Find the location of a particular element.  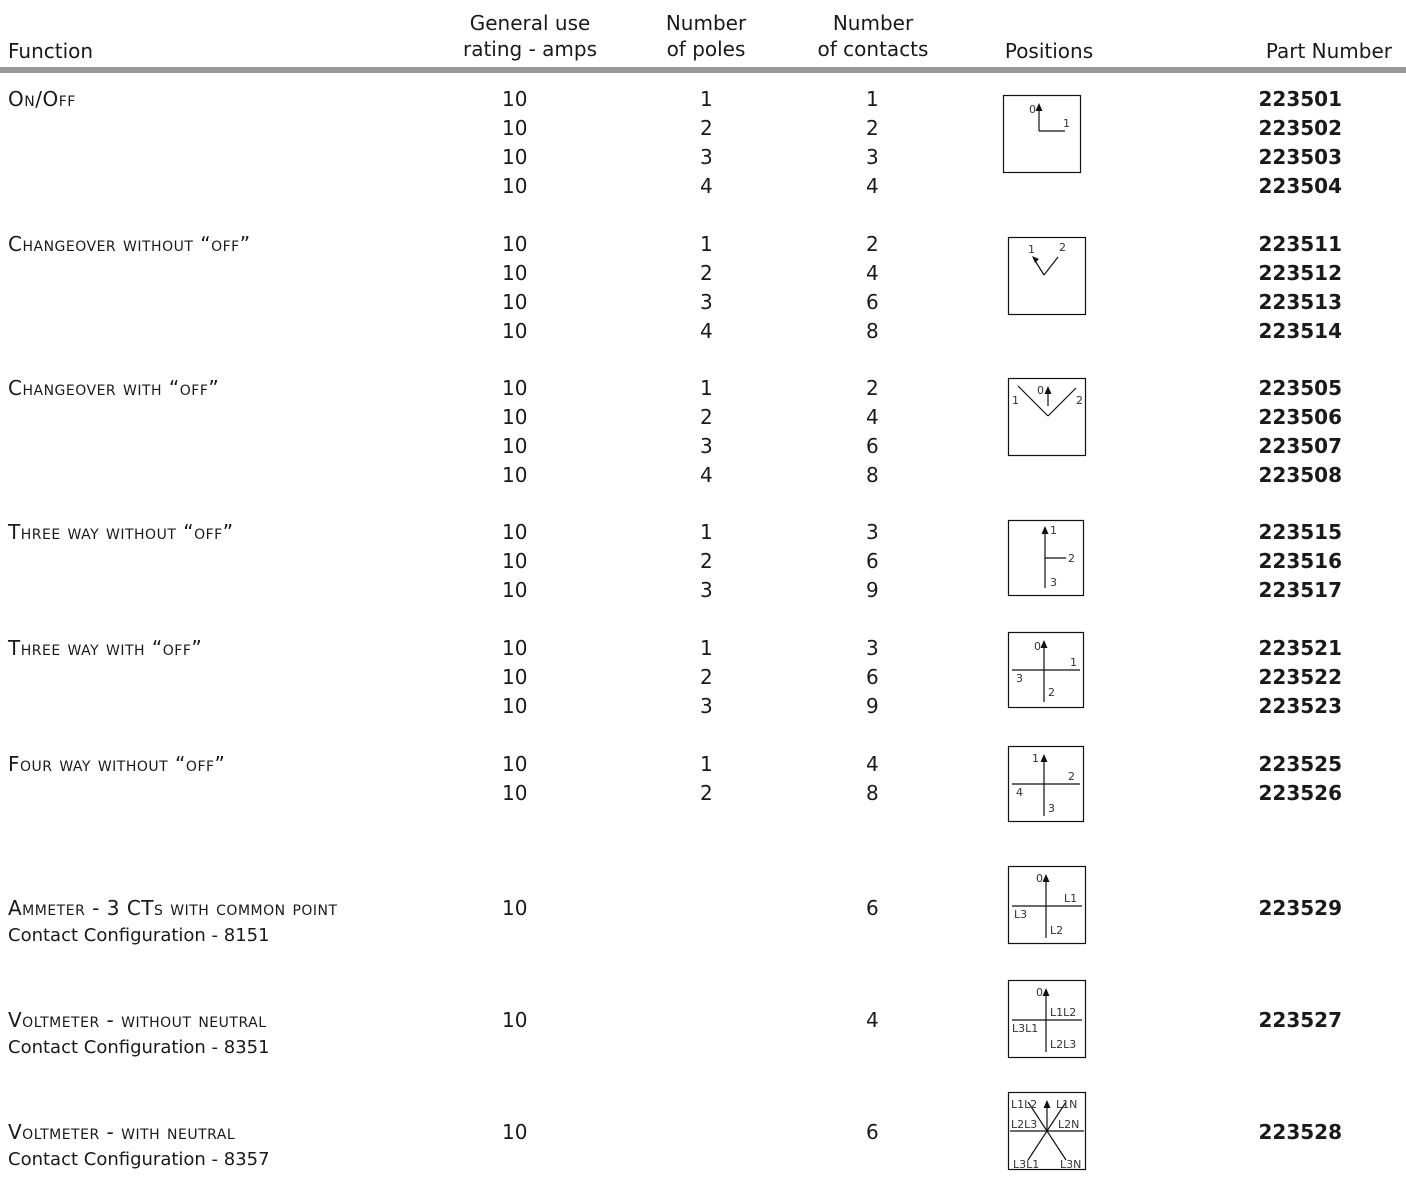

part-number: 223516 is located at coordinates (1300, 561).